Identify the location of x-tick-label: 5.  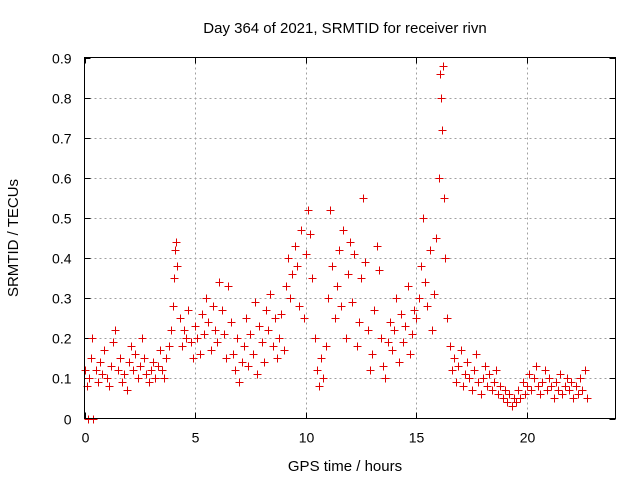
(196, 438).